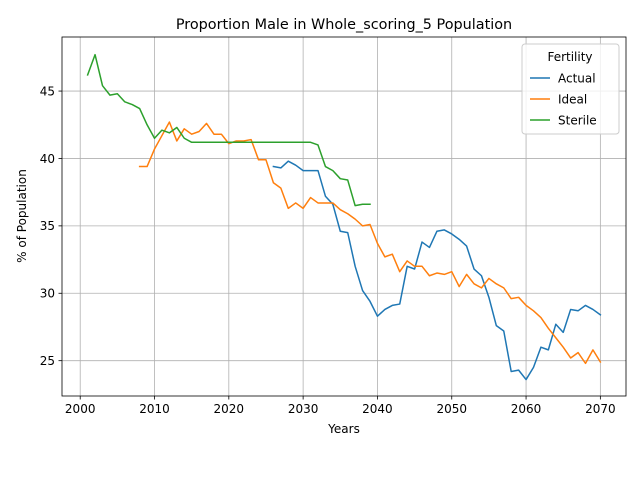 The height and width of the screenshot is (480, 640). What do you see at coordinates (47, 91) in the screenshot?
I see `y-tick-label: 45` at bounding box center [47, 91].